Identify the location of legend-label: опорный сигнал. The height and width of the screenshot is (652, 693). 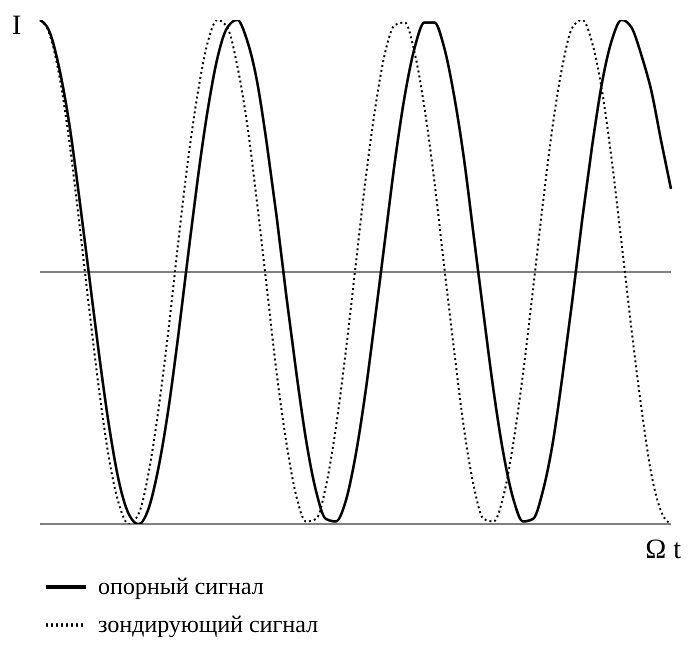
(181, 587).